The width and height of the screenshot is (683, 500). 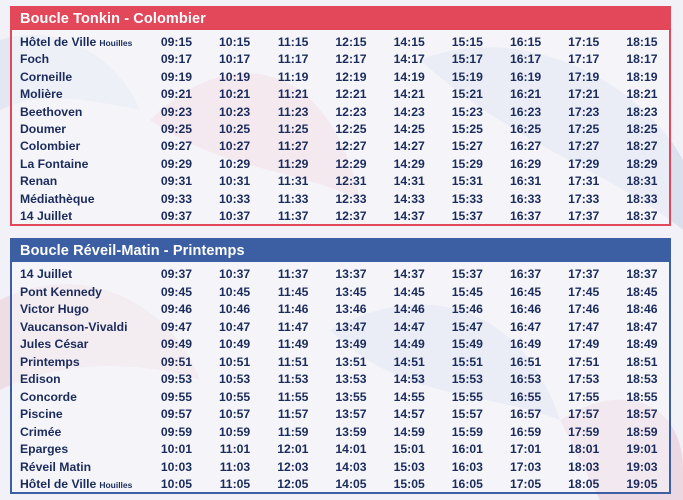 What do you see at coordinates (235, 181) in the screenshot?
I see `departure-time: 10:31` at bounding box center [235, 181].